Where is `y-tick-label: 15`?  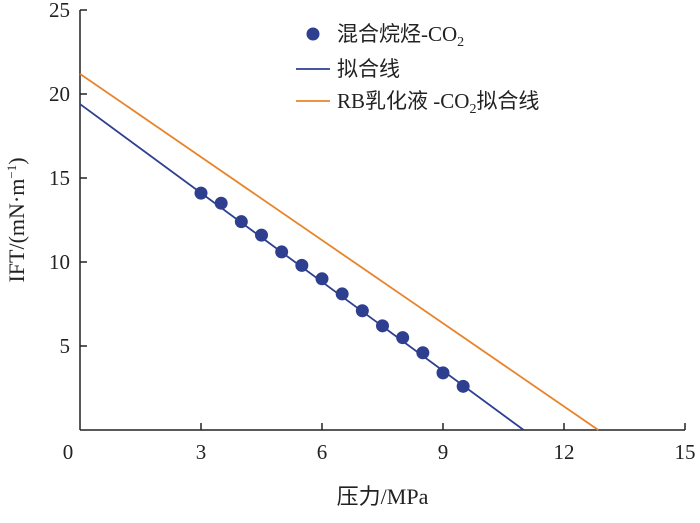 y-tick-label: 15 is located at coordinates (59, 178).